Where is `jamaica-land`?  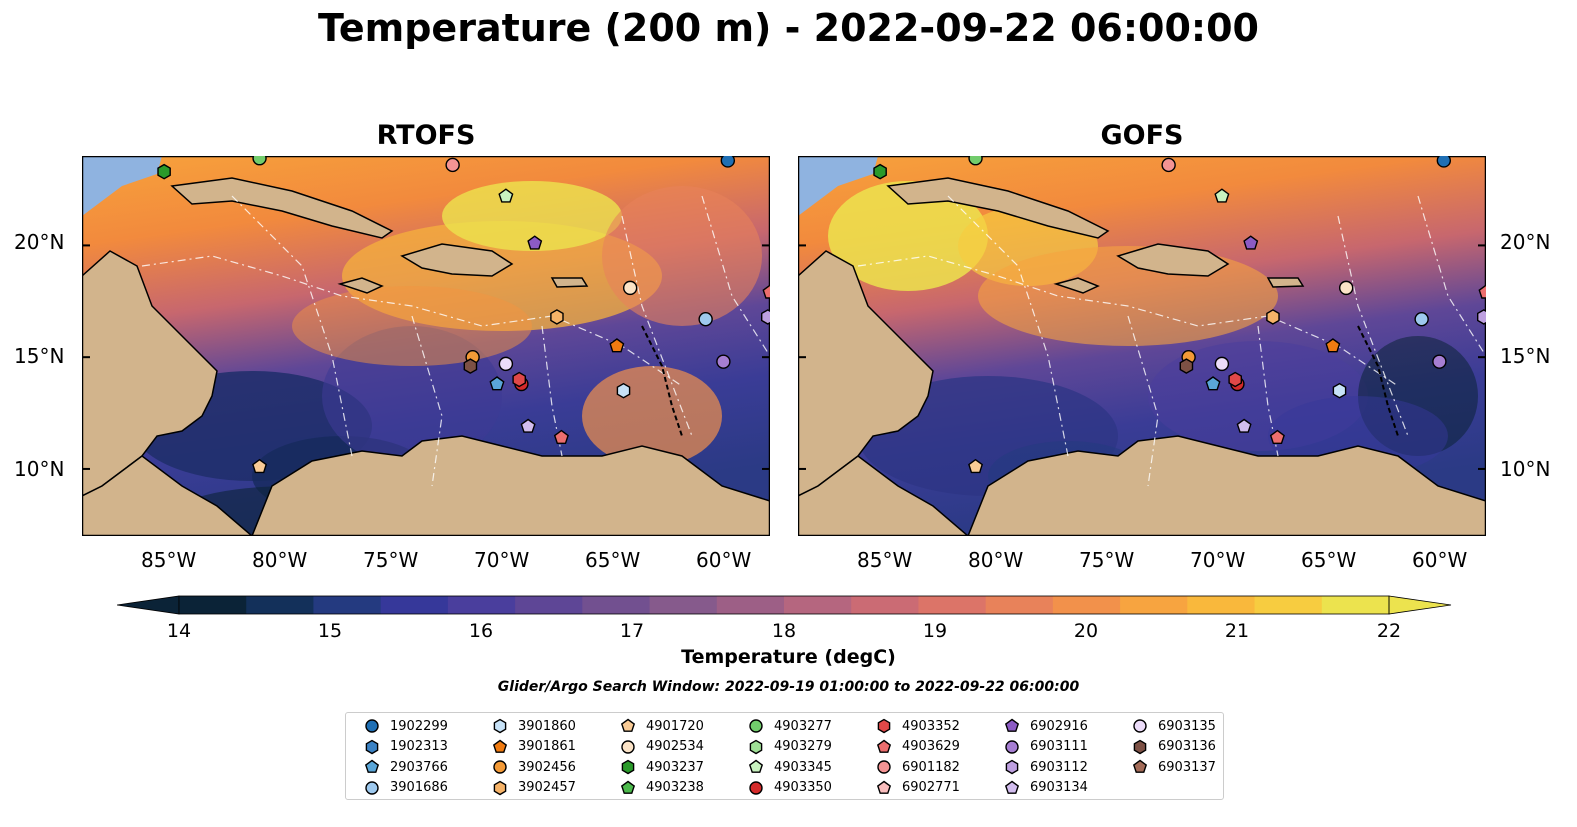 jamaica-land is located at coordinates (1076, 285).